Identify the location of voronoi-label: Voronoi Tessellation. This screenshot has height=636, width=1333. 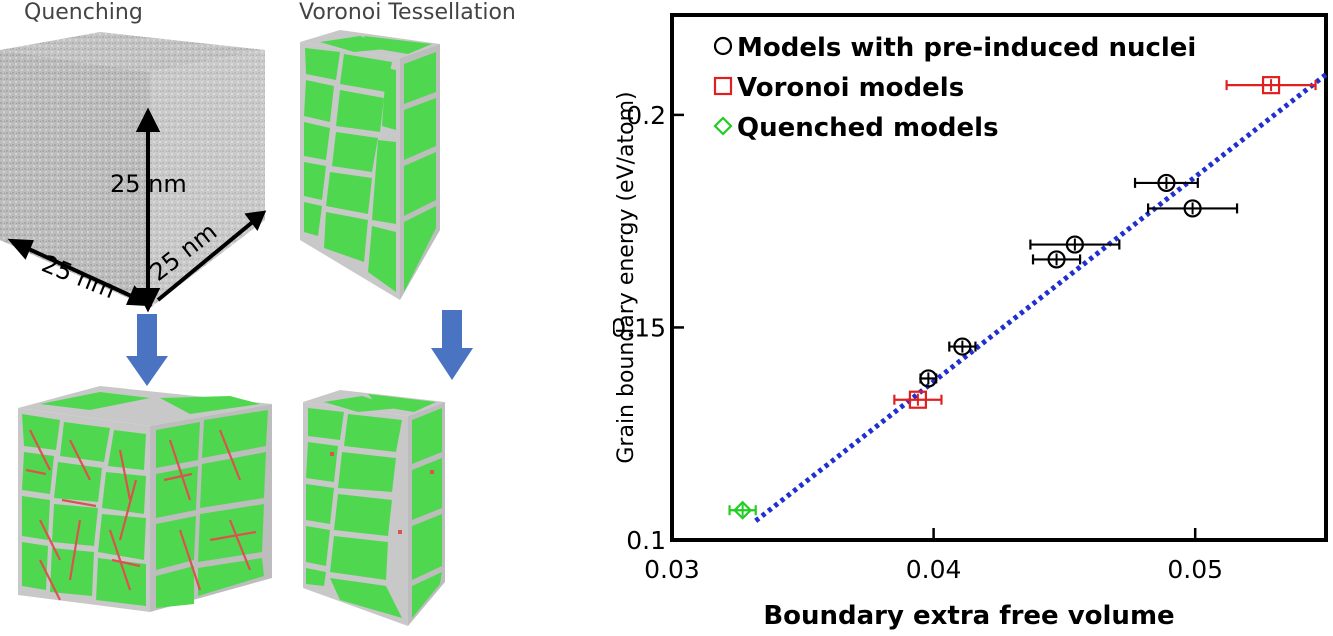
(407, 12).